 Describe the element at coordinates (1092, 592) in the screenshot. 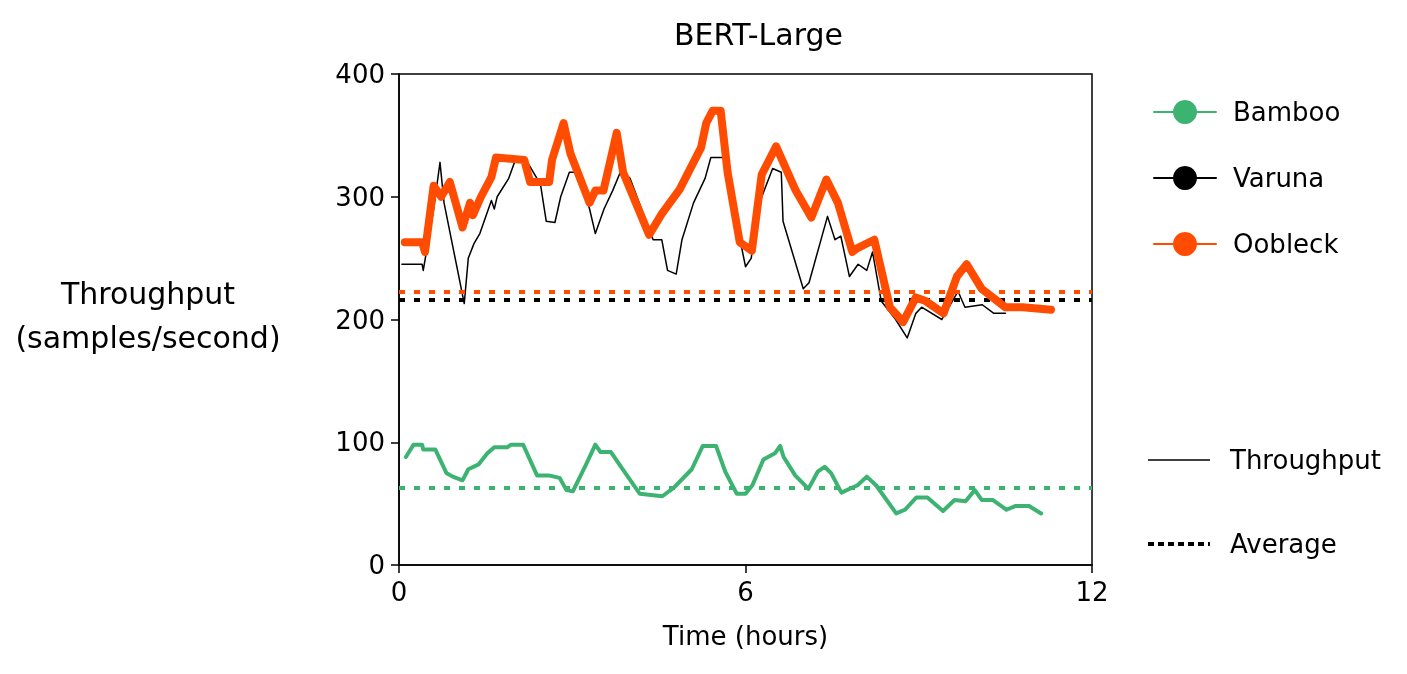

I see `x-tick-label: 12` at that location.